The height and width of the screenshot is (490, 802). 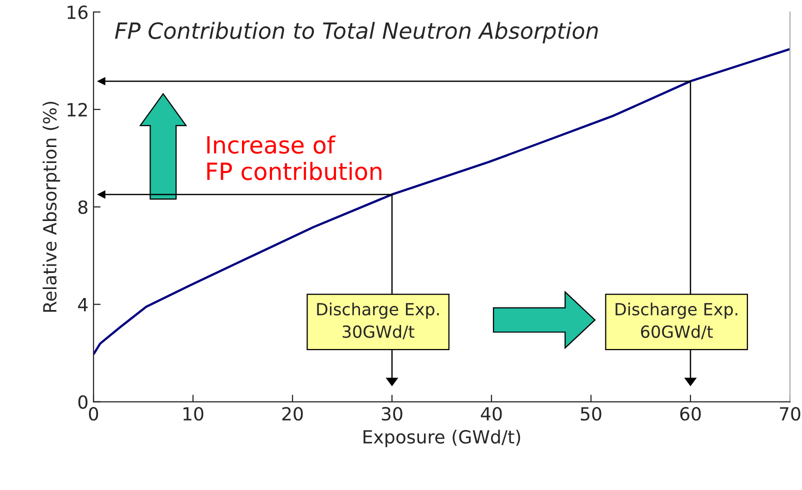 I want to click on x-axis-title: Exposure (GWd/t), so click(x=442, y=439).